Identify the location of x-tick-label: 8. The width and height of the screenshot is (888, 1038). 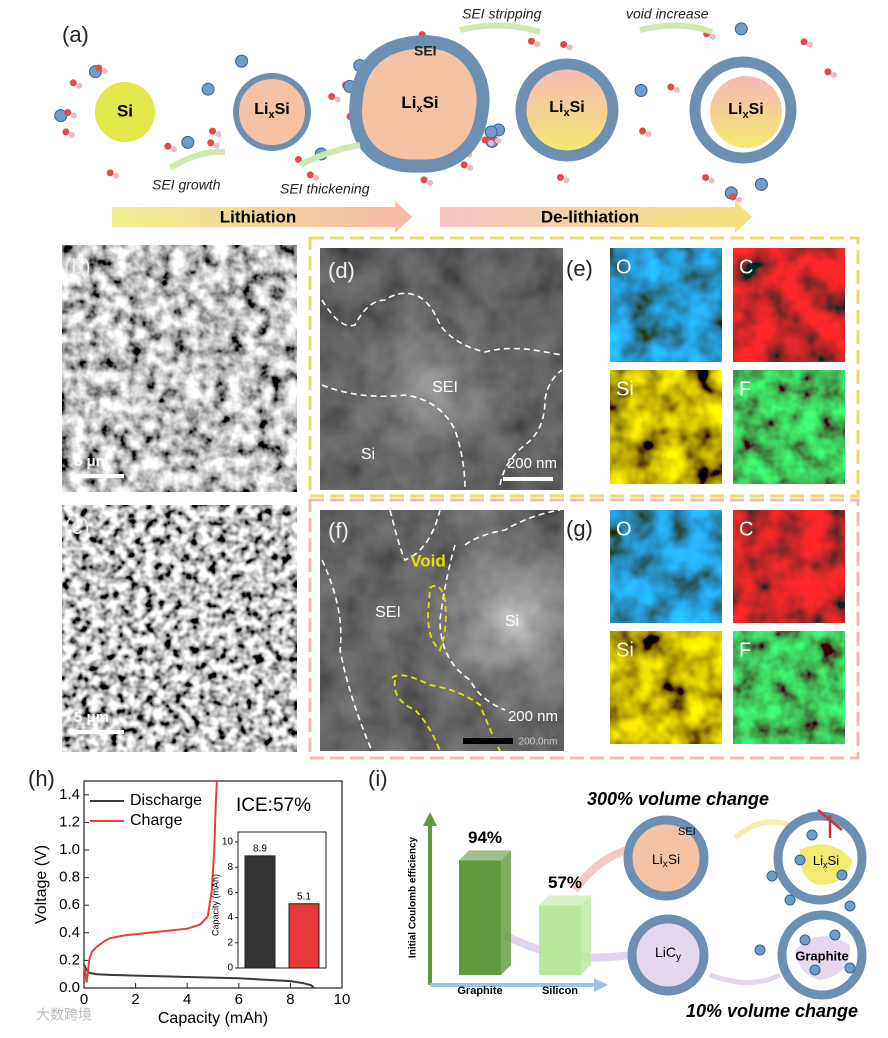
(290, 999).